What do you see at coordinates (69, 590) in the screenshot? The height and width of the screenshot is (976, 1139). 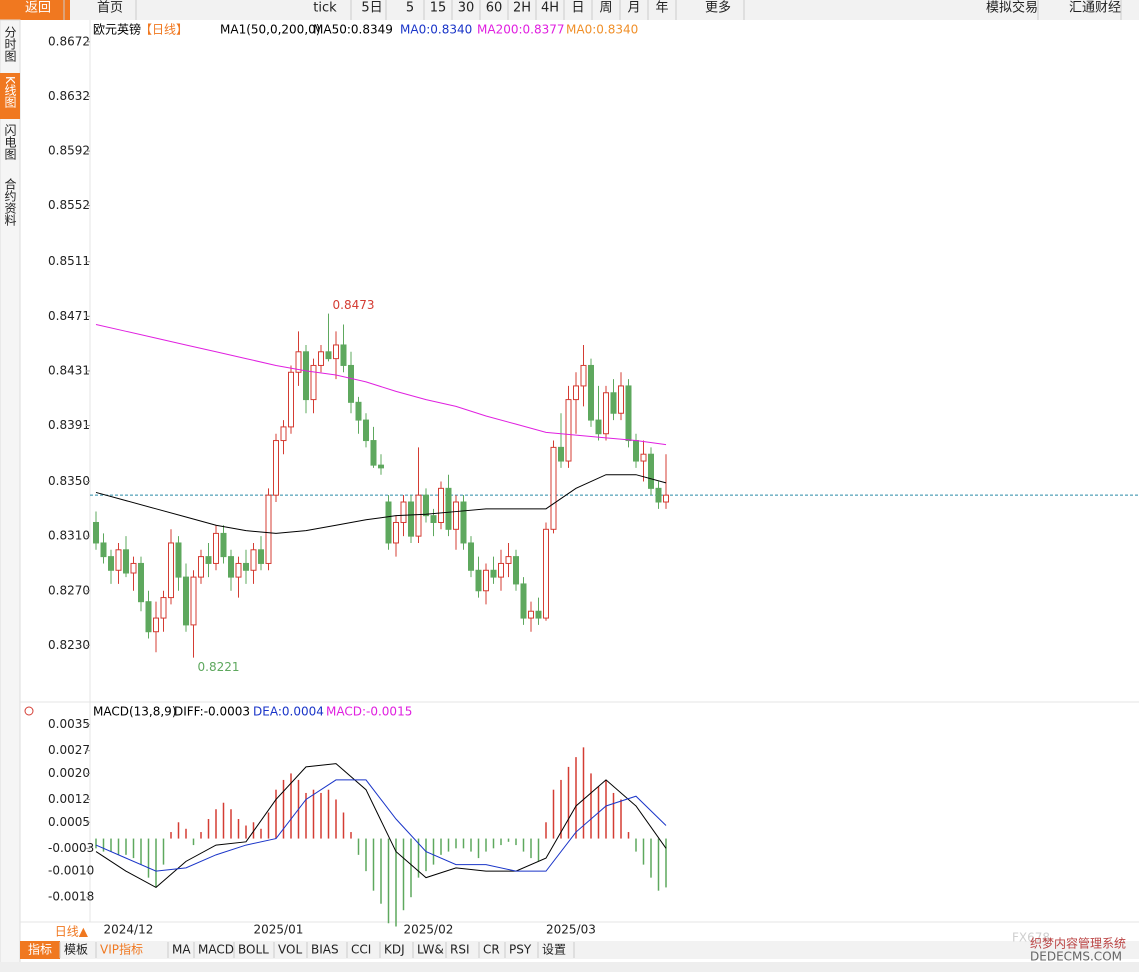 I see `y-tick-label: 0.8270` at bounding box center [69, 590].